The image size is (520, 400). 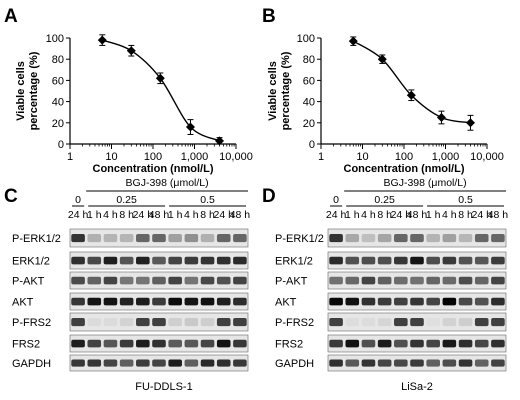 What do you see at coordinates (70, 157) in the screenshot?
I see `x-tick-label: 1` at bounding box center [70, 157].